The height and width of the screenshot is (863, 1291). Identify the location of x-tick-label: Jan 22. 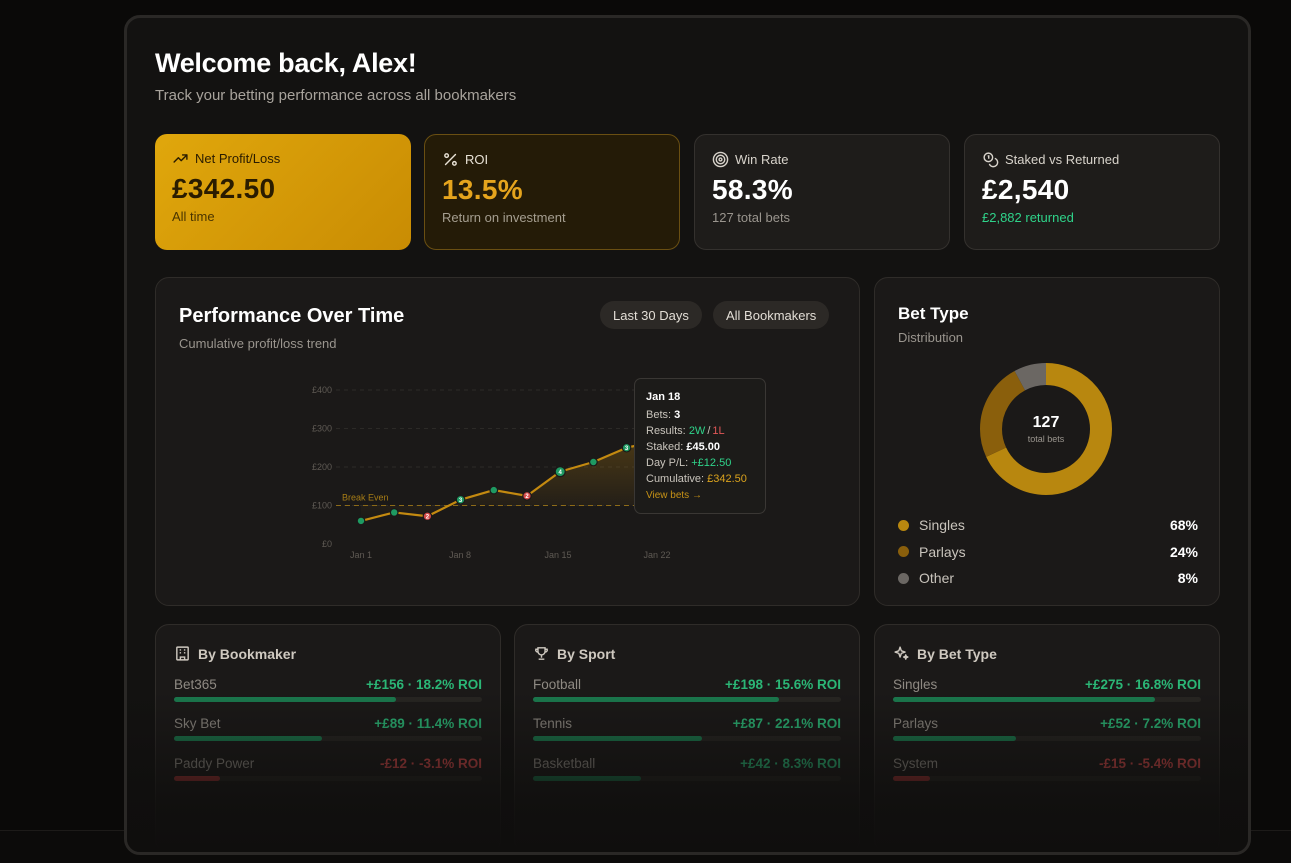
(656, 555).